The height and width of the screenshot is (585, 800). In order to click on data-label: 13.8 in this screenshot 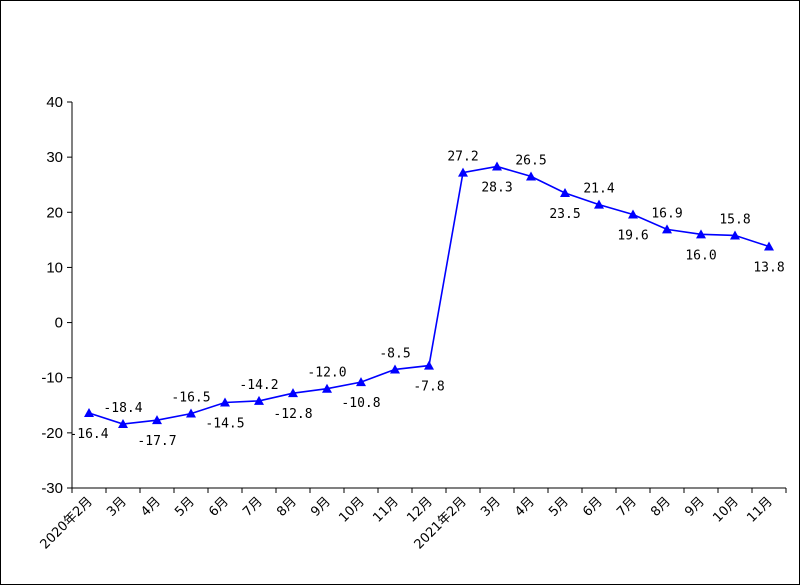, I will do `click(768, 267)`.